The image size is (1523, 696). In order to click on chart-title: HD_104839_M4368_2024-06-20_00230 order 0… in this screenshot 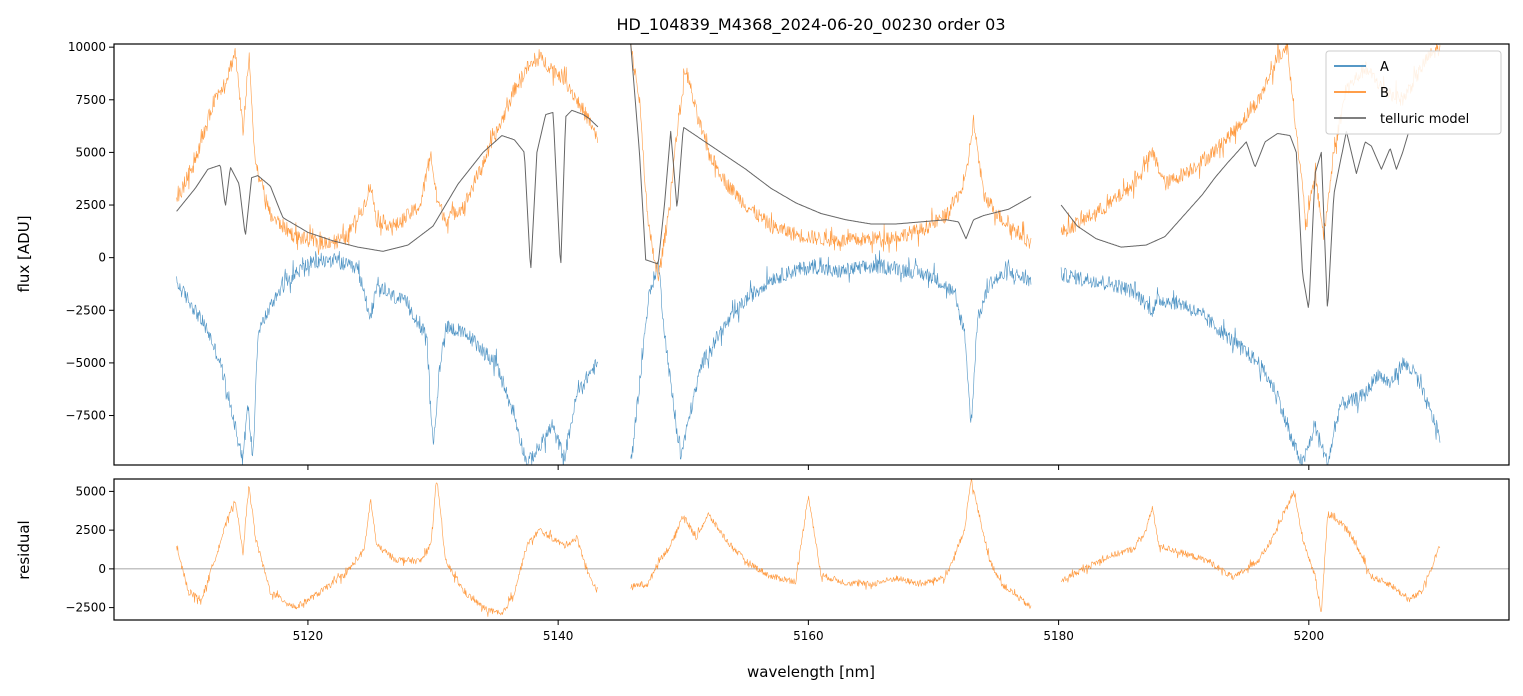, I will do `click(810, 25)`.